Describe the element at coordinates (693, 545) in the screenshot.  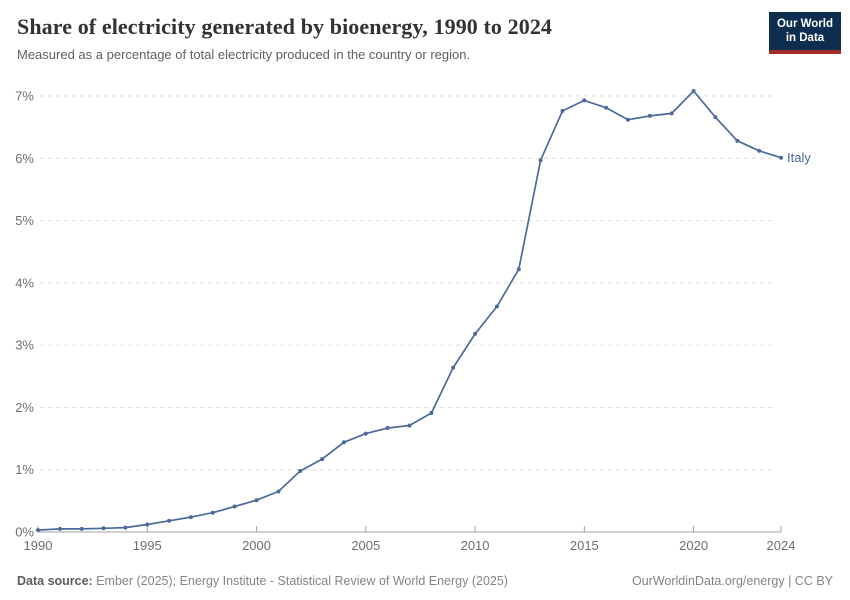
I see `x-tick-label: 2020` at that location.